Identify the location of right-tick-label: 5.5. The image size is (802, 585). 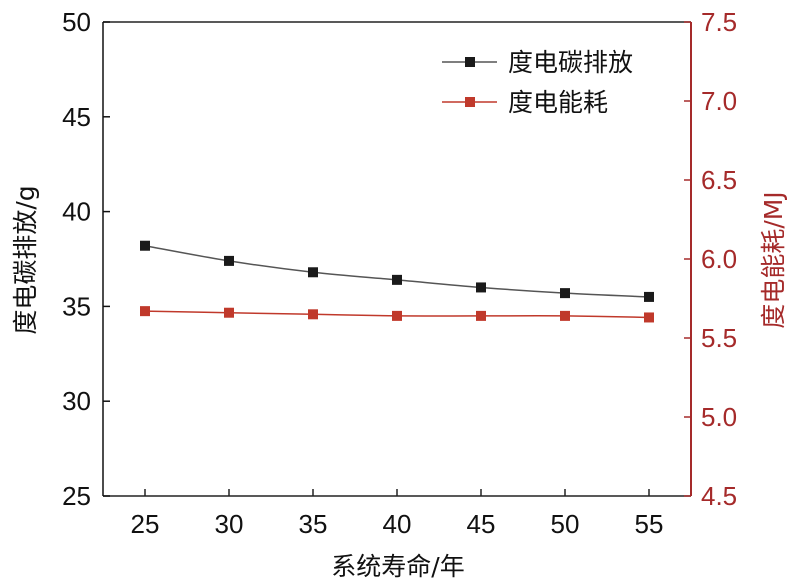
(719, 338).